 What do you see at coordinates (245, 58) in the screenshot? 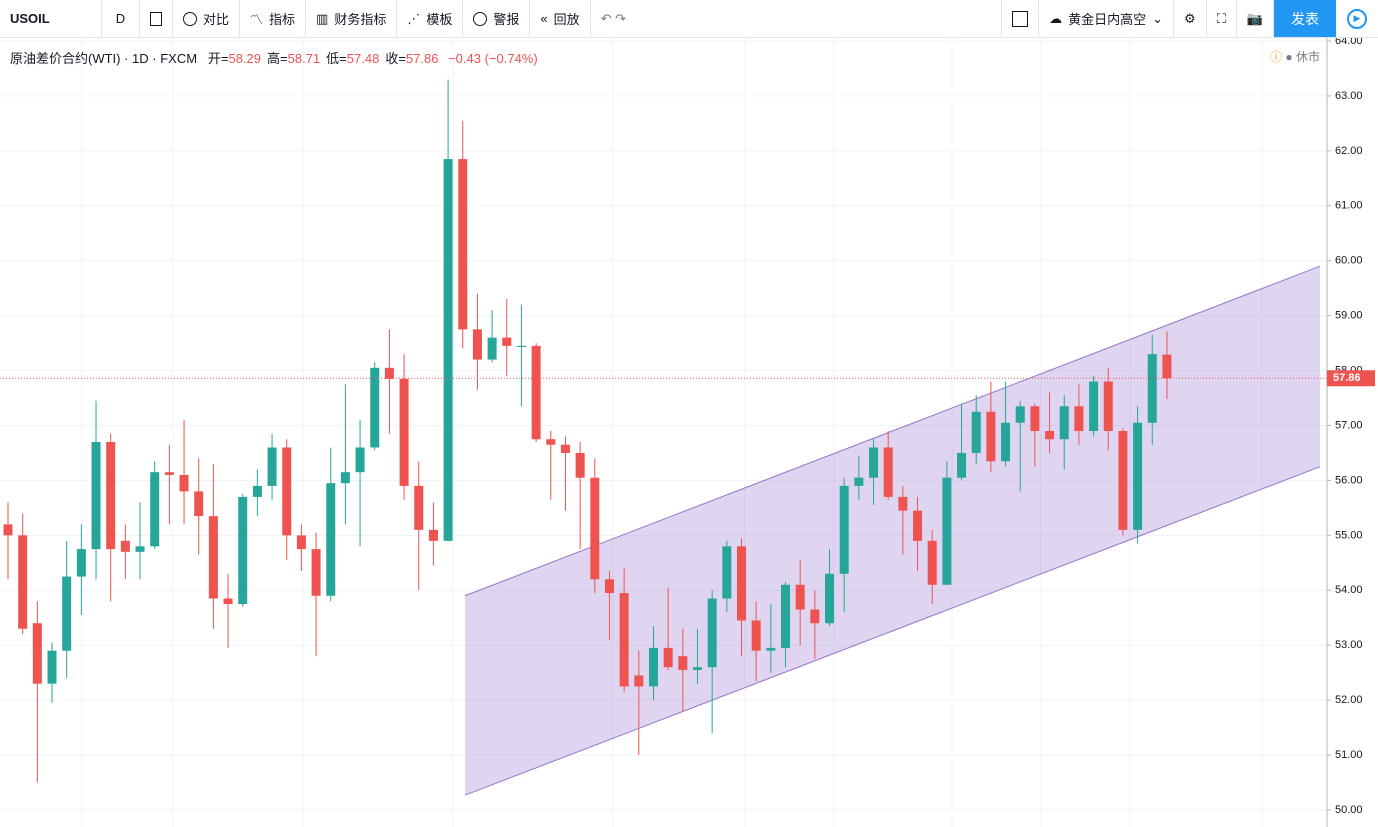
I see `ohlc-value: 58.29` at bounding box center [245, 58].